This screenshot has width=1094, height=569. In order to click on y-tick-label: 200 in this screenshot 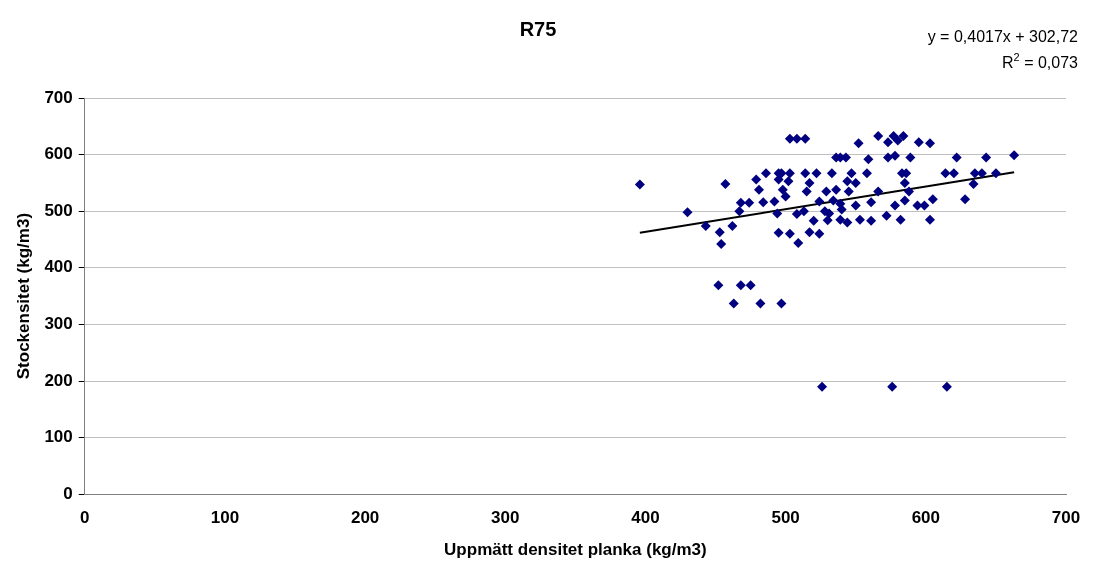, I will do `click(58, 380)`.